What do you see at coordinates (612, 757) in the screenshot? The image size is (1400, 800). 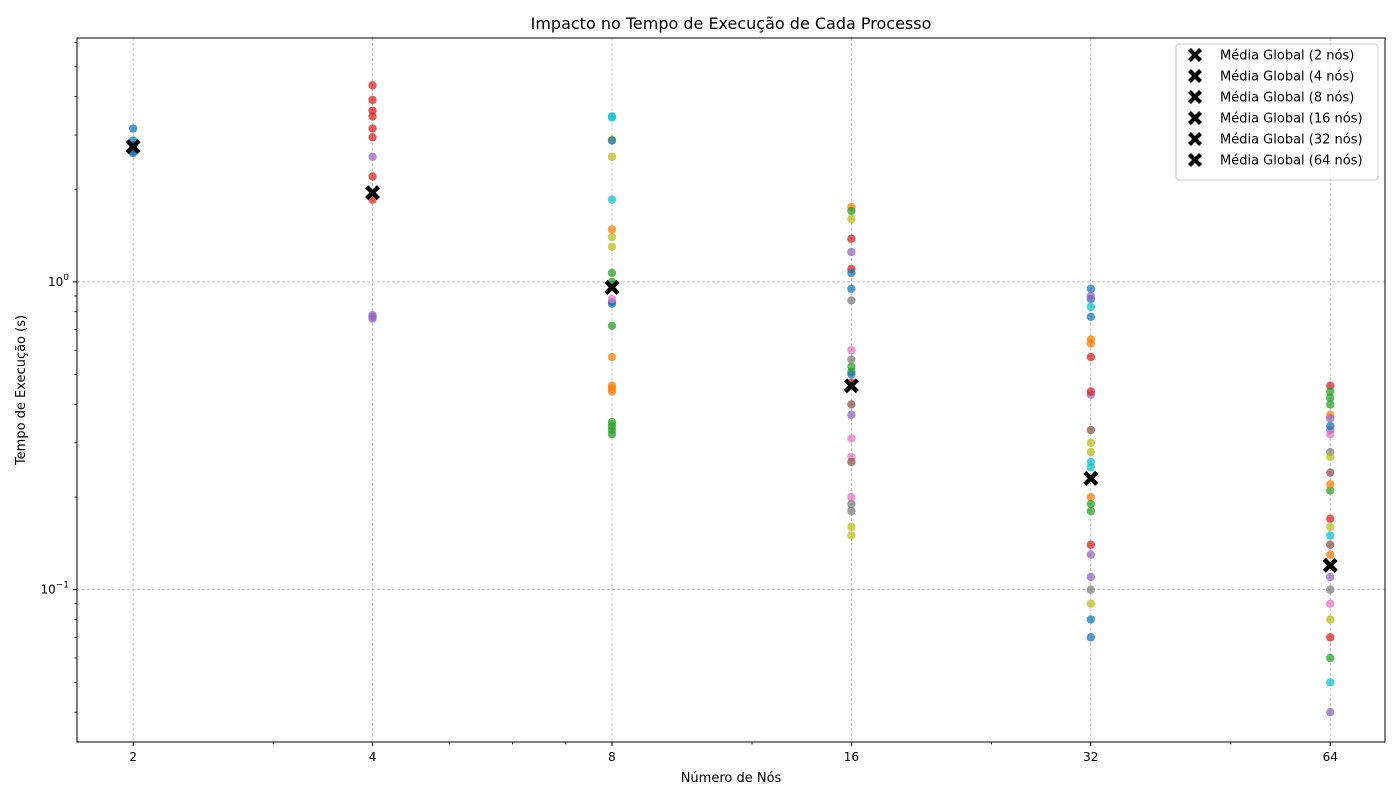 I see `x-tick-label: 8` at bounding box center [612, 757].